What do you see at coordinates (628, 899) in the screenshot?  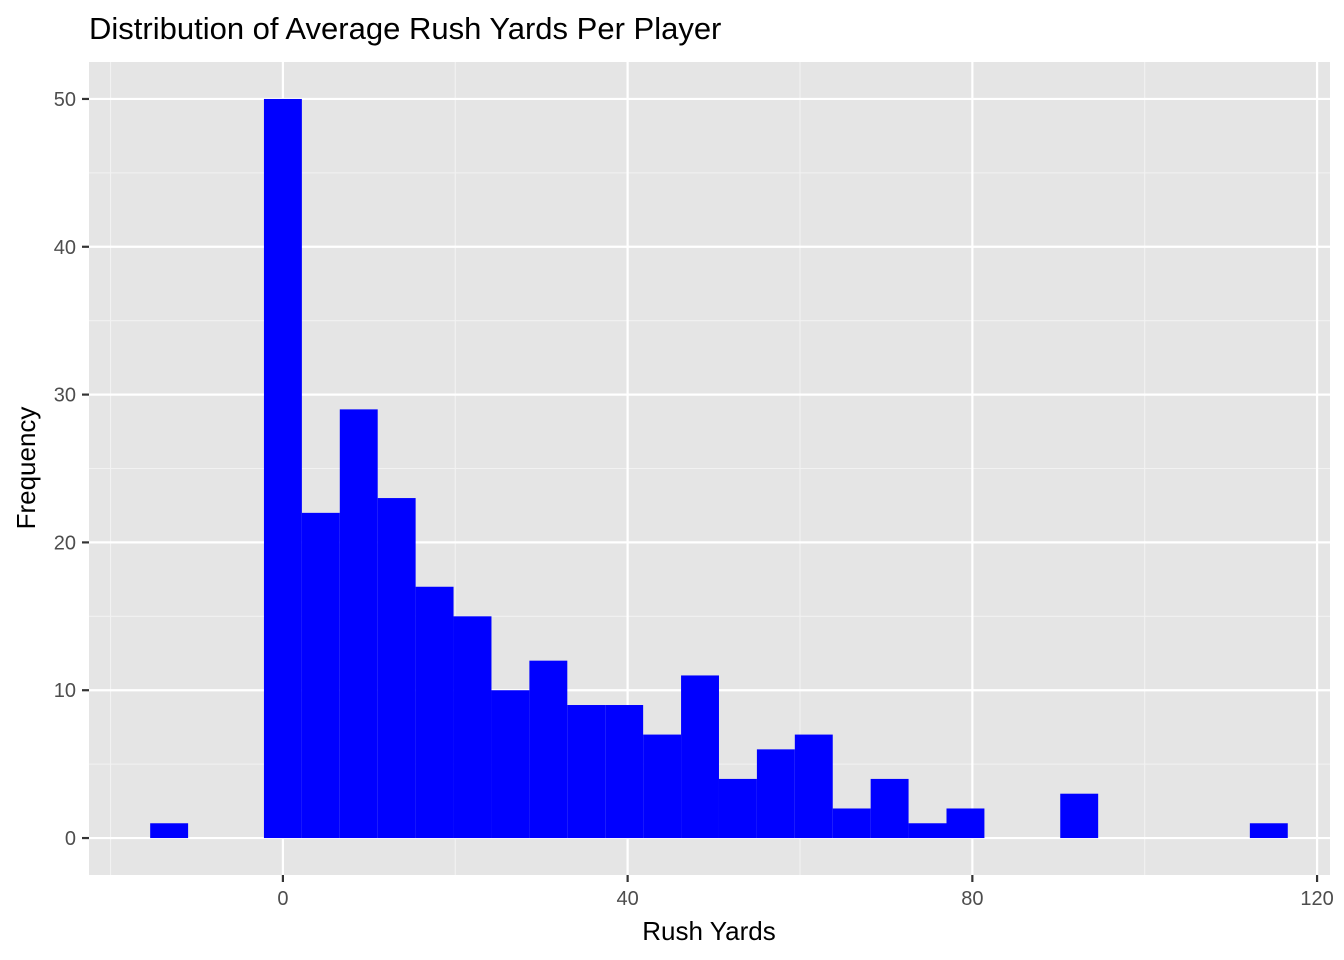 I see `x-tick-label: 40` at bounding box center [628, 899].